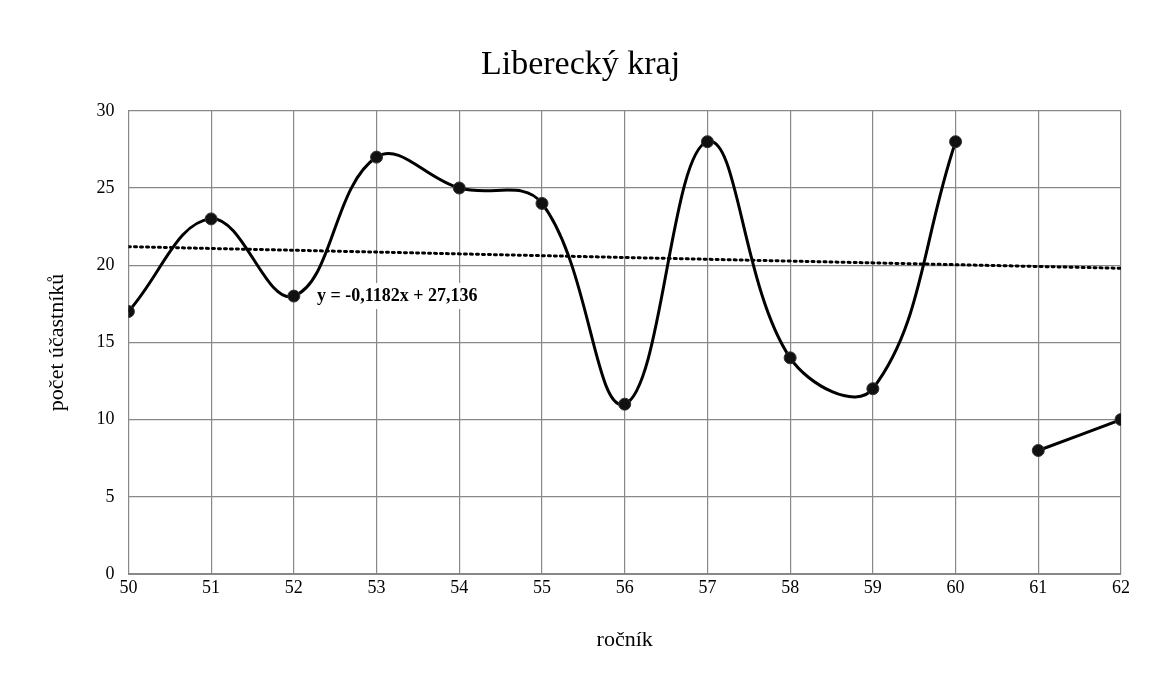 The width and height of the screenshot is (1149, 677). What do you see at coordinates (376, 586) in the screenshot?
I see `x-tick-label: 53` at bounding box center [376, 586].